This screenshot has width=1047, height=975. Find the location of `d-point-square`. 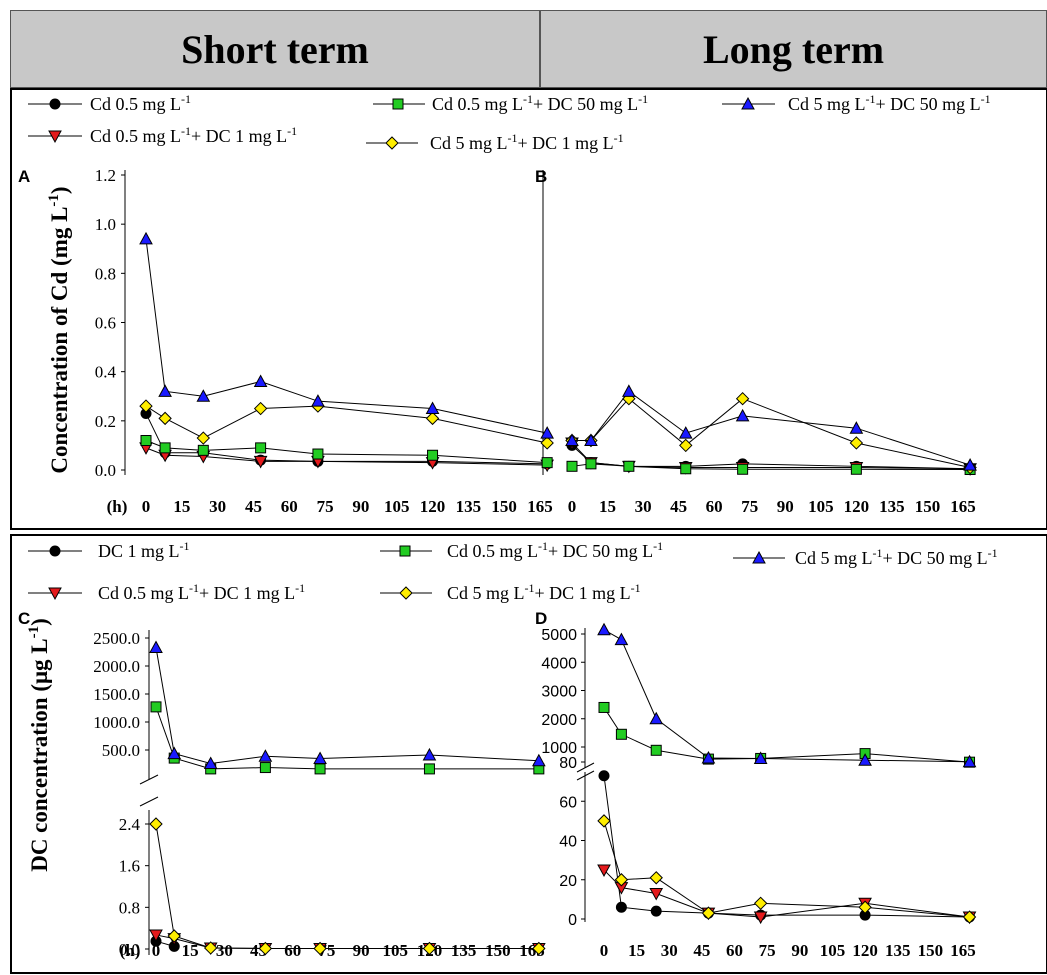

d-point-square is located at coordinates (656, 750).